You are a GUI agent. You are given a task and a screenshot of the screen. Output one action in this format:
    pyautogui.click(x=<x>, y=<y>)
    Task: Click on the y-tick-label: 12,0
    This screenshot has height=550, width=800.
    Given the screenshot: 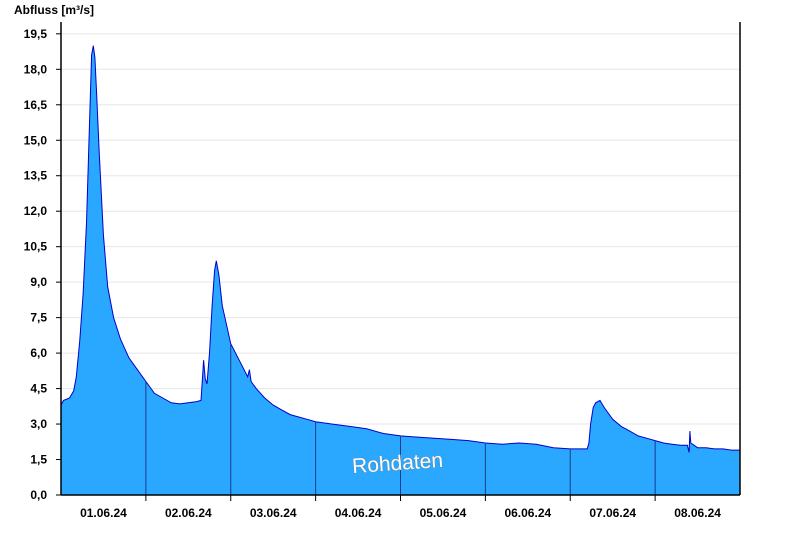 What is the action you would take?
    pyautogui.click(x=36, y=211)
    